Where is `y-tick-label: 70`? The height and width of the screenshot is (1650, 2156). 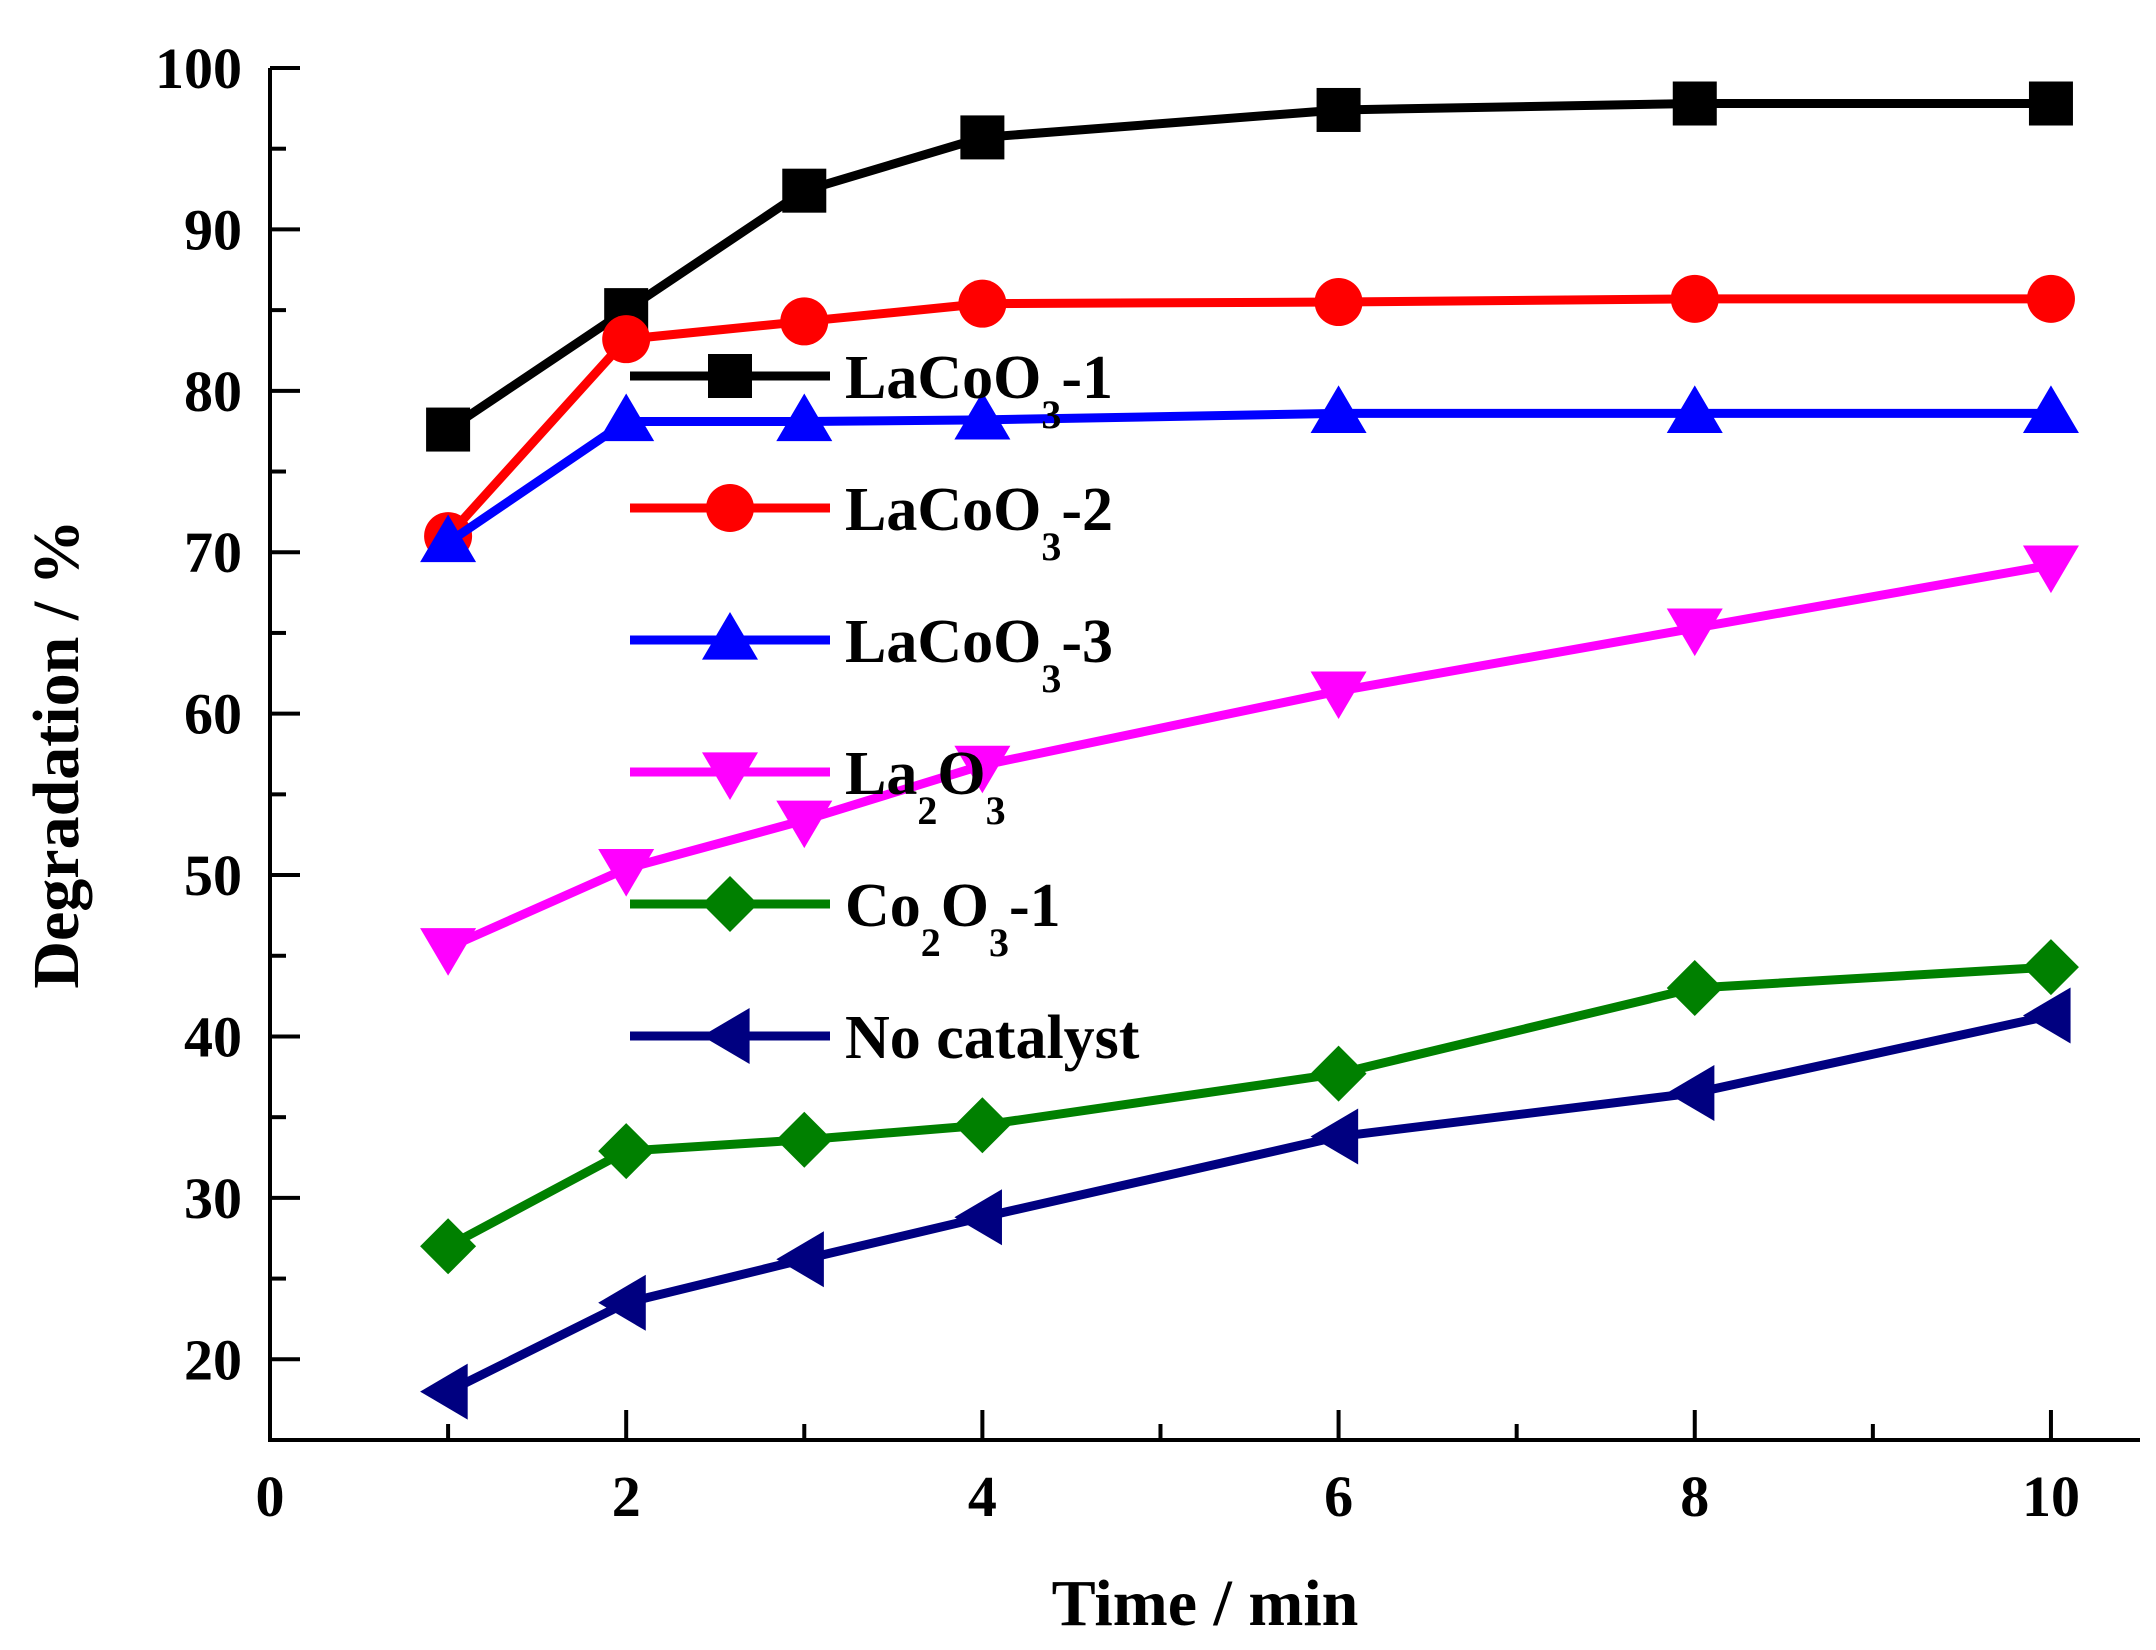
y-tick-label: 70 is located at coordinates (213, 552).